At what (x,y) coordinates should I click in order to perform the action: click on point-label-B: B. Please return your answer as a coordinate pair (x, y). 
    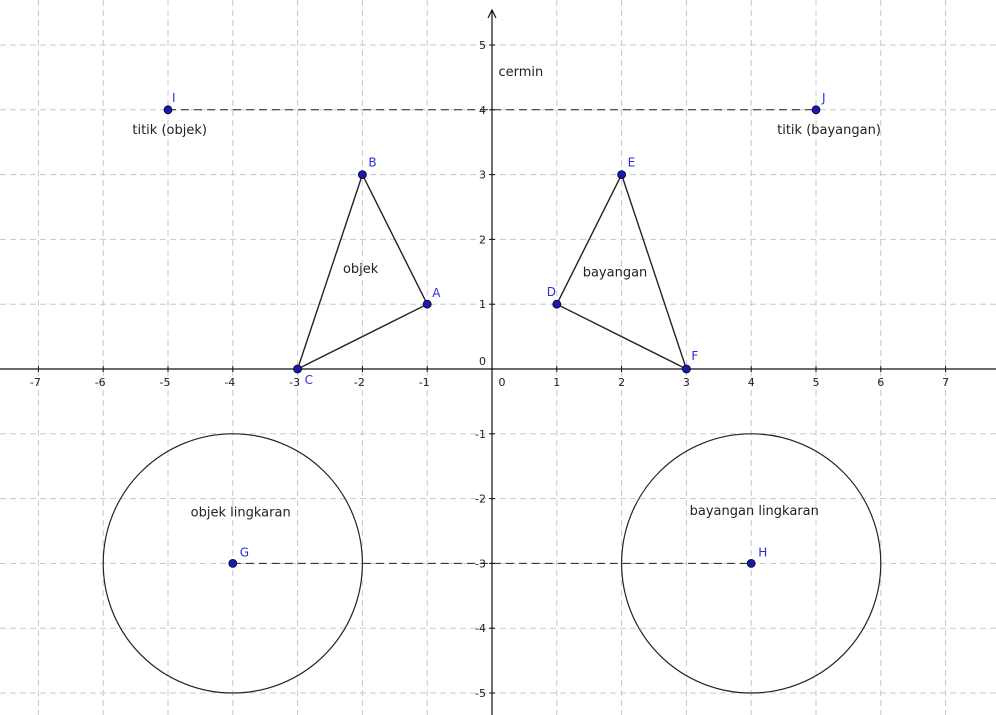
    Looking at the image, I should click on (372, 163).